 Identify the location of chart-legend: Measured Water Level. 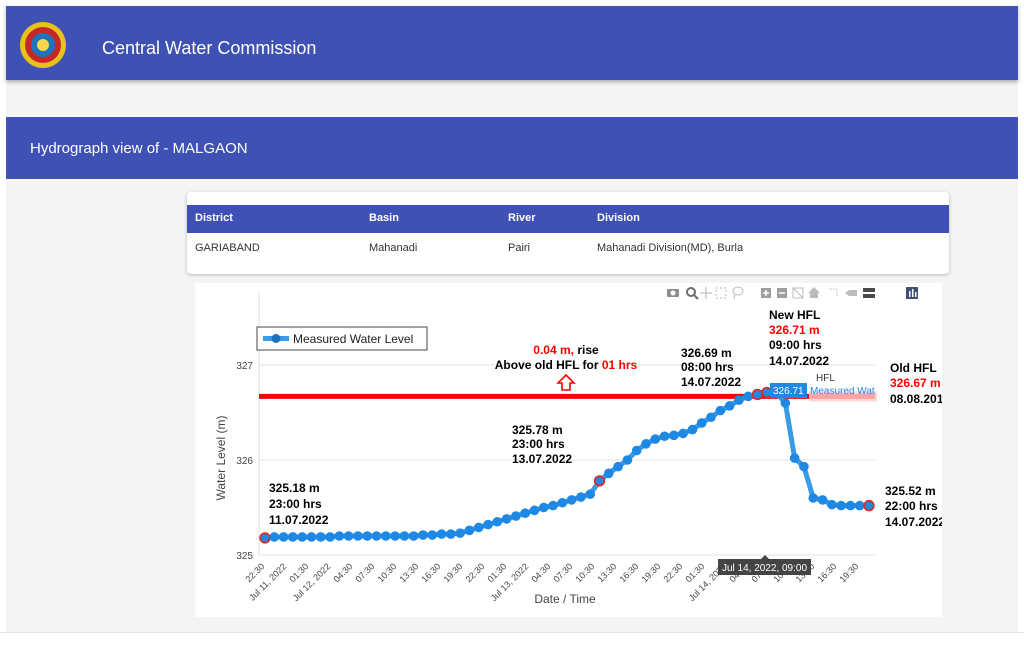
(342, 338).